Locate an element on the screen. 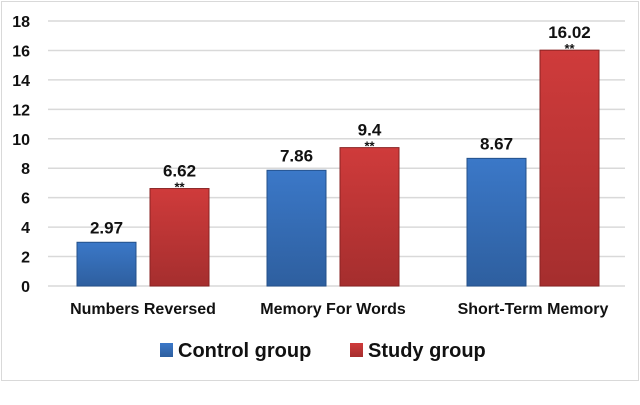 The height and width of the screenshot is (405, 640). legend-label: Control group is located at coordinates (244, 351).